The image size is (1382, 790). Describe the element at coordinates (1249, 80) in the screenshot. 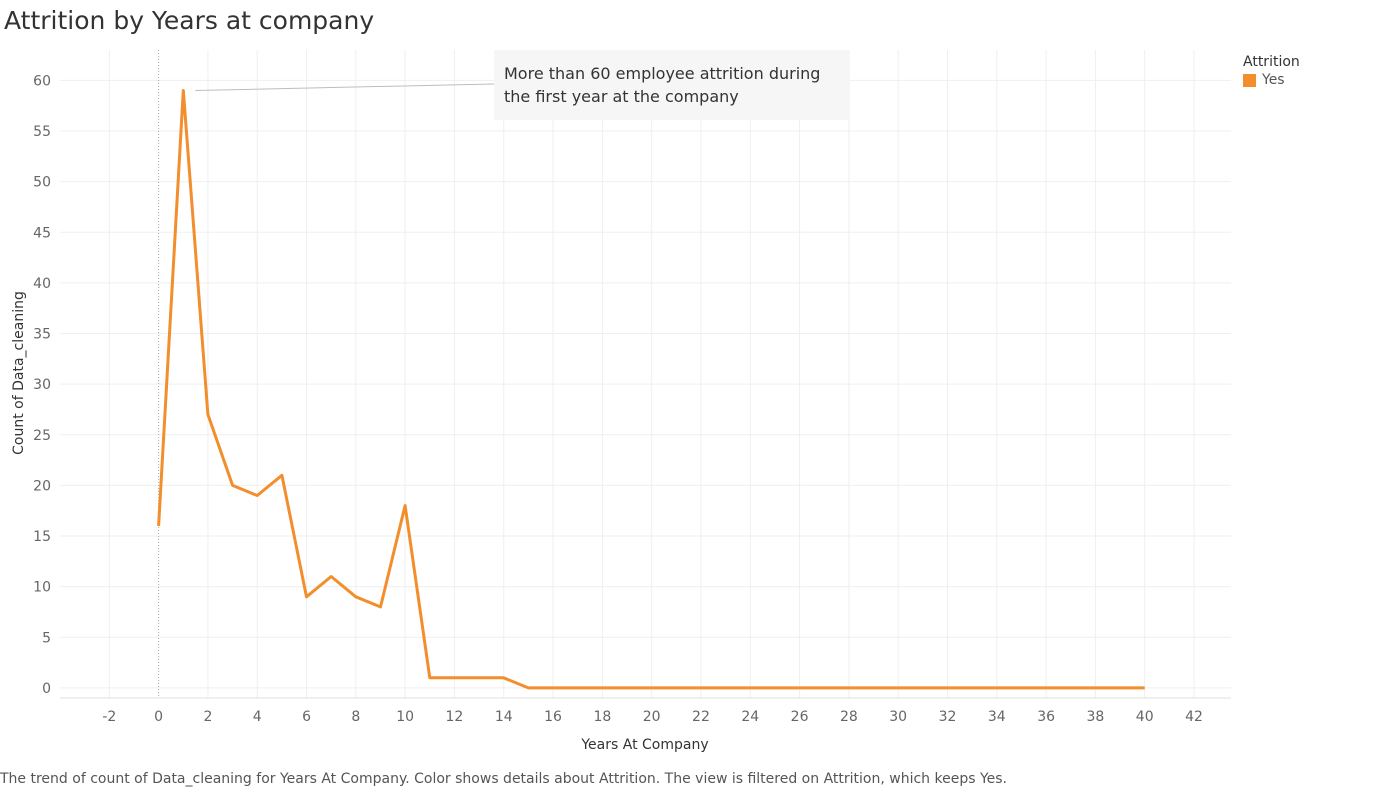

I see `legend-swatch-icon` at that location.